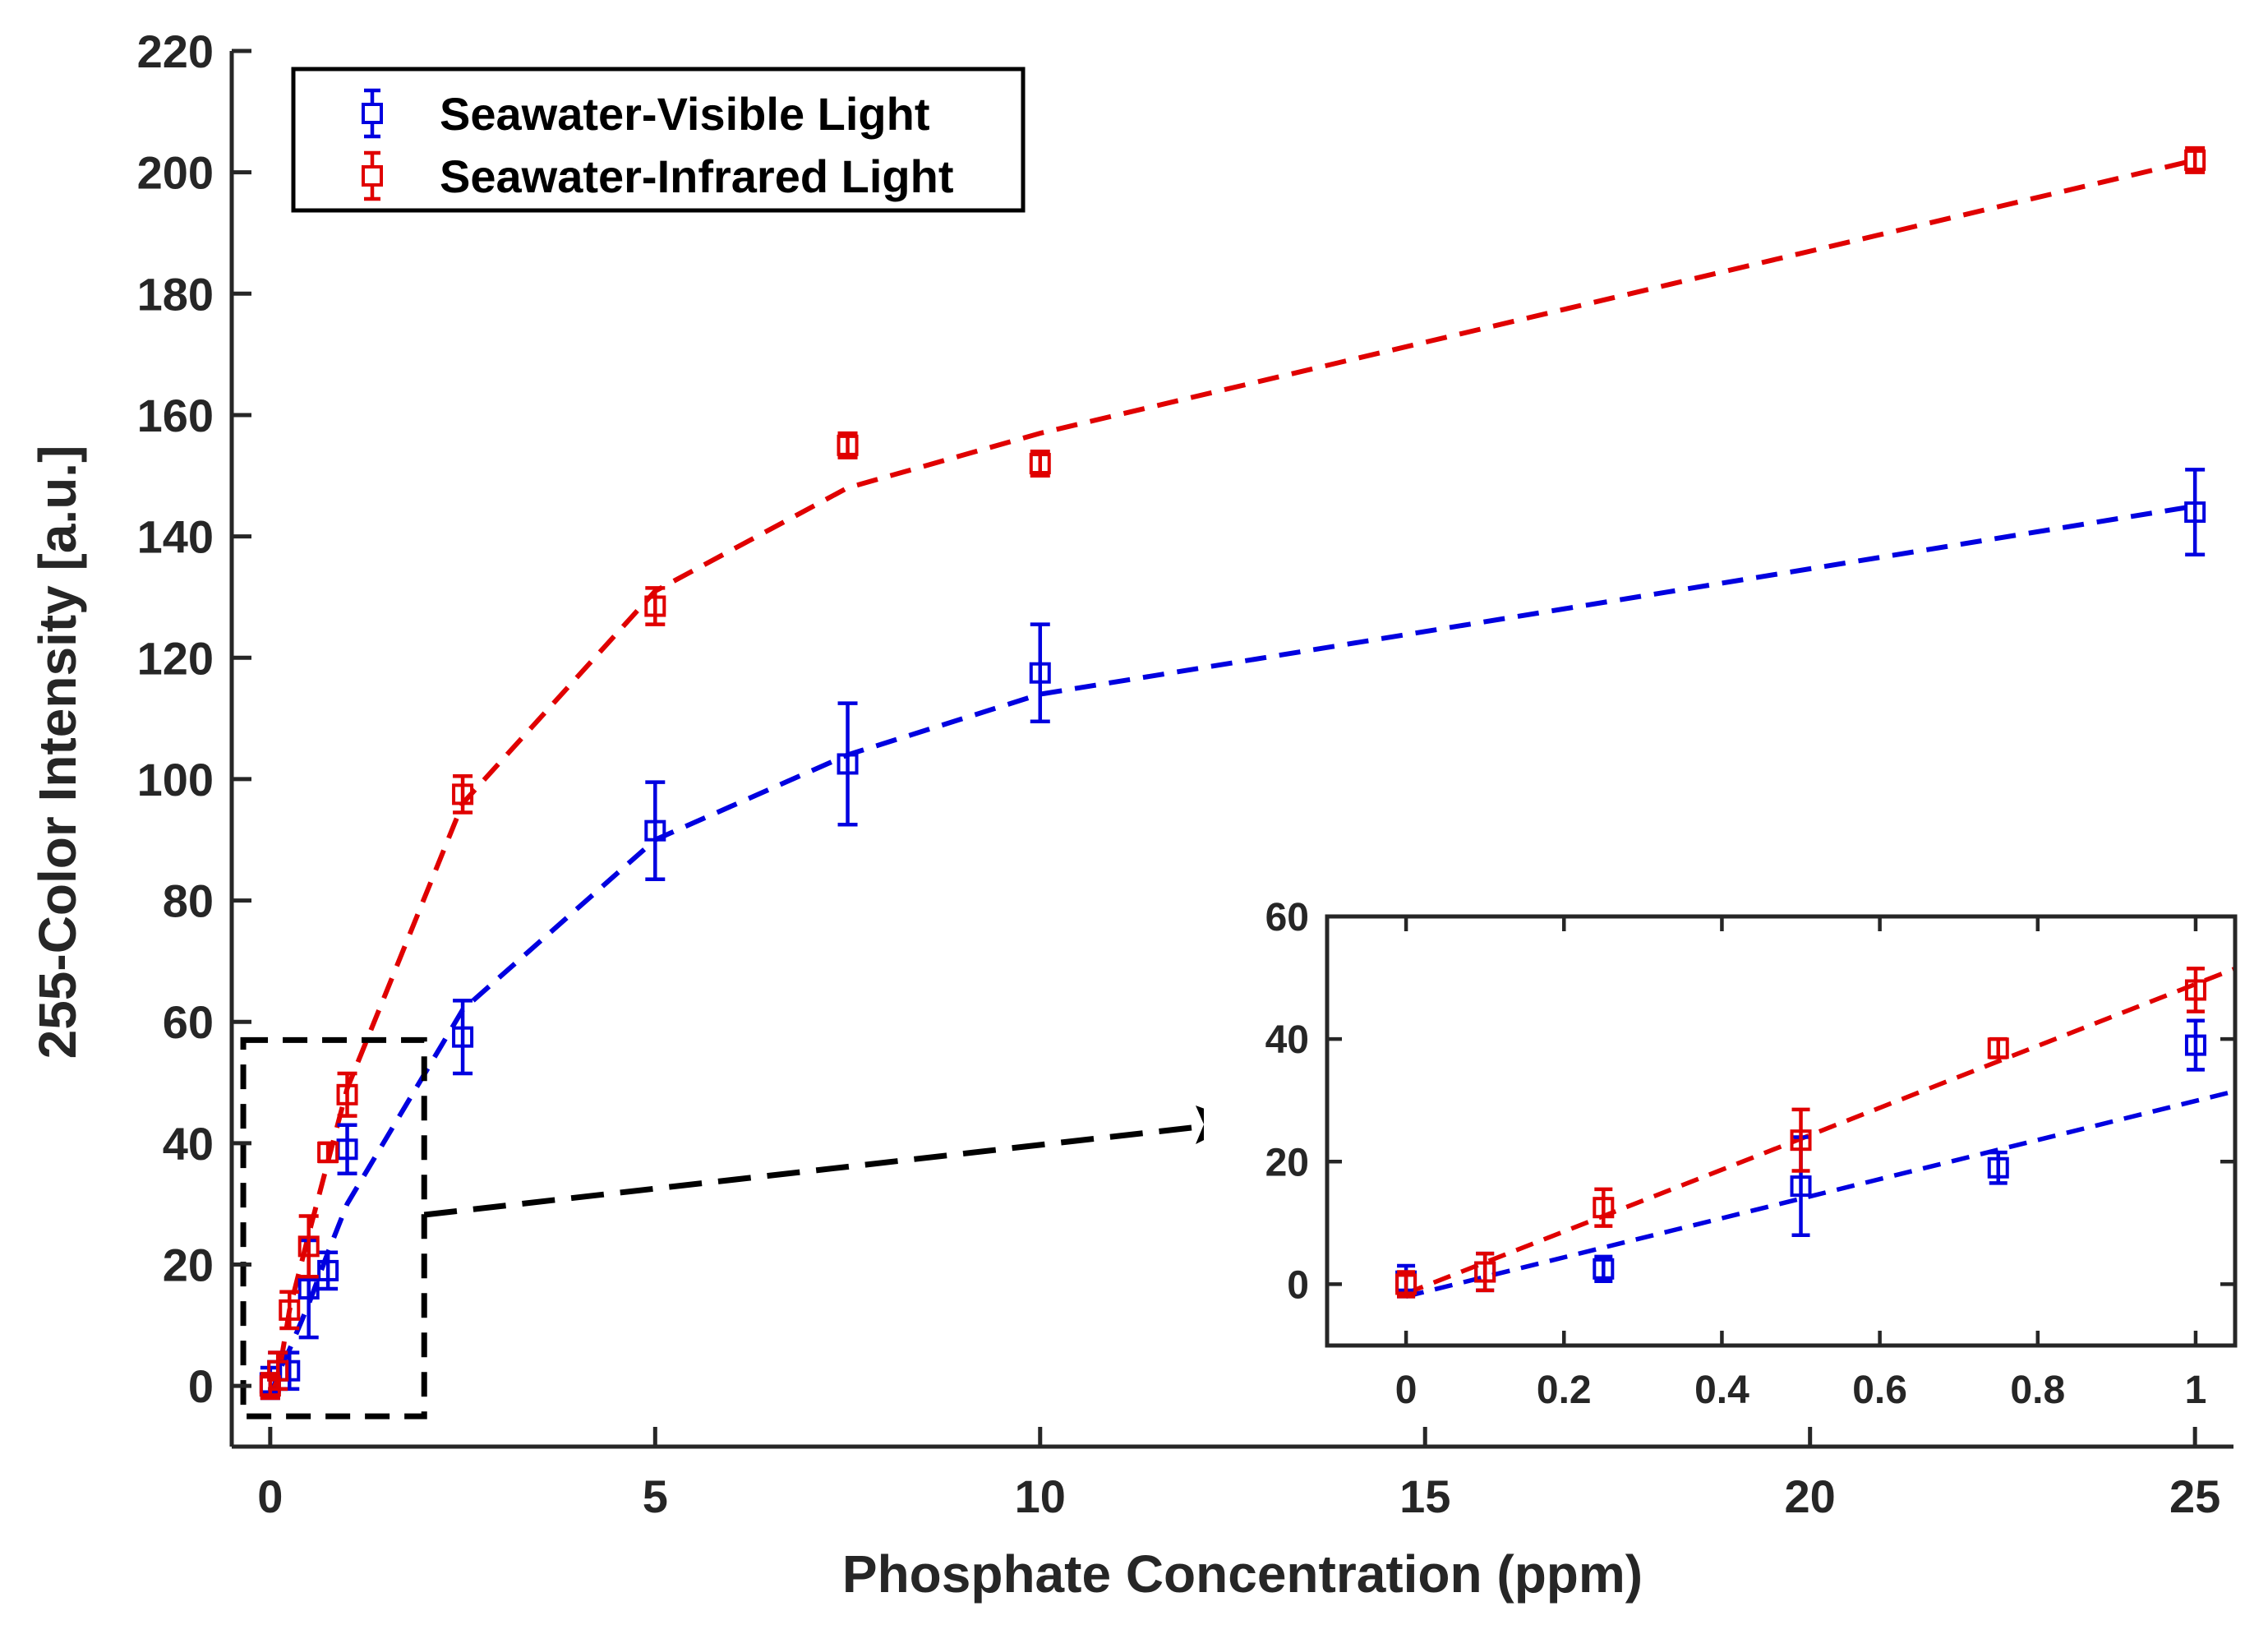 This screenshot has height=1634, width=2268. Describe the element at coordinates (1287, 917) in the screenshot. I see `inset-y-tick-label: 60` at that location.